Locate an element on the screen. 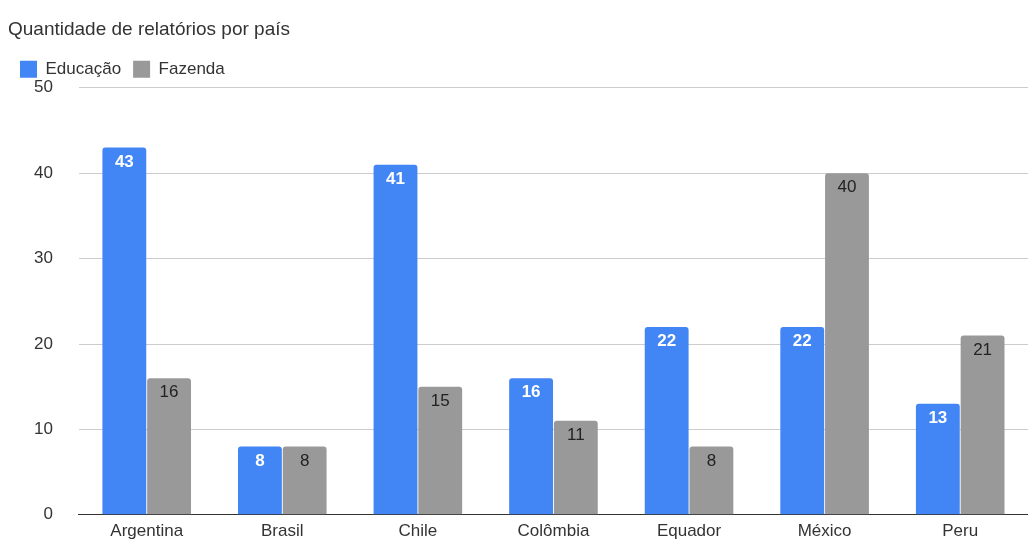 The height and width of the screenshot is (559, 1036). data-label: 11 is located at coordinates (576, 435).